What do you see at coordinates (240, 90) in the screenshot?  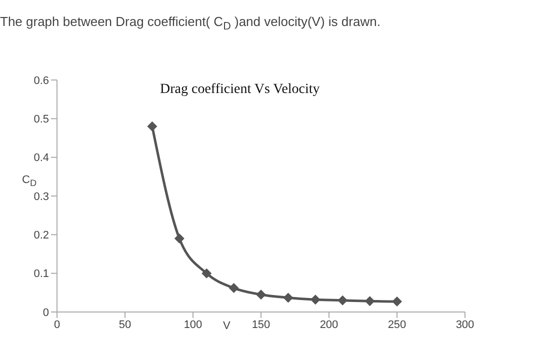 I see `chart-title: Drag coefficient Vs Velocity` at bounding box center [240, 90].